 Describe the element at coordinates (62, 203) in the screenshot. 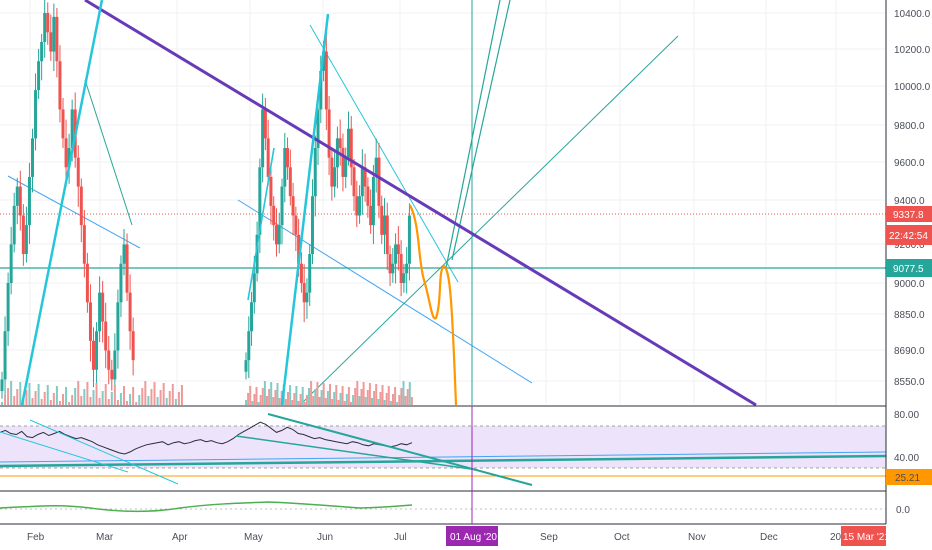

I see `trendline-steep-left` at that location.